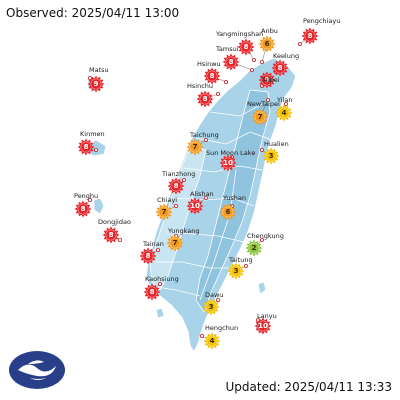  Describe the element at coordinates (234, 59) in the screenshot. I see `station-tamsui: 8 Tamsui` at that location.